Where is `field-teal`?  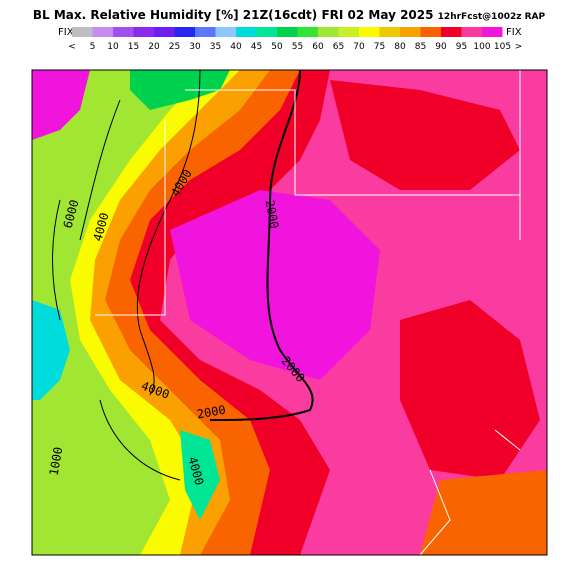
field-teal is located at coordinates (200, 475).